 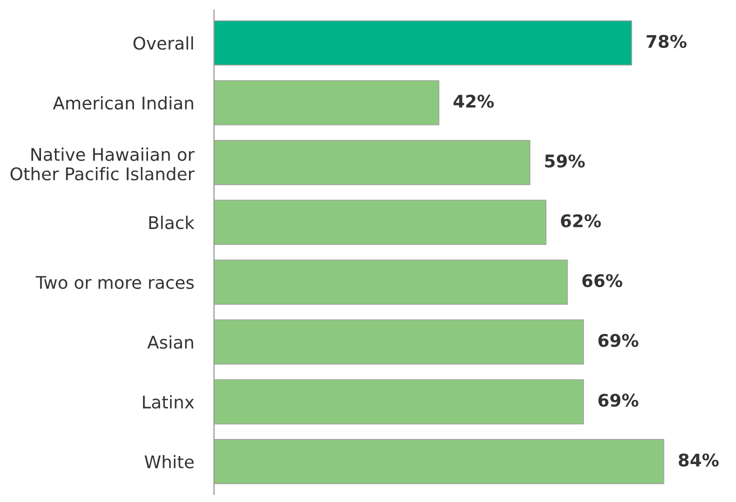 I want to click on y-tick-label: Asian, so click(x=170, y=342).